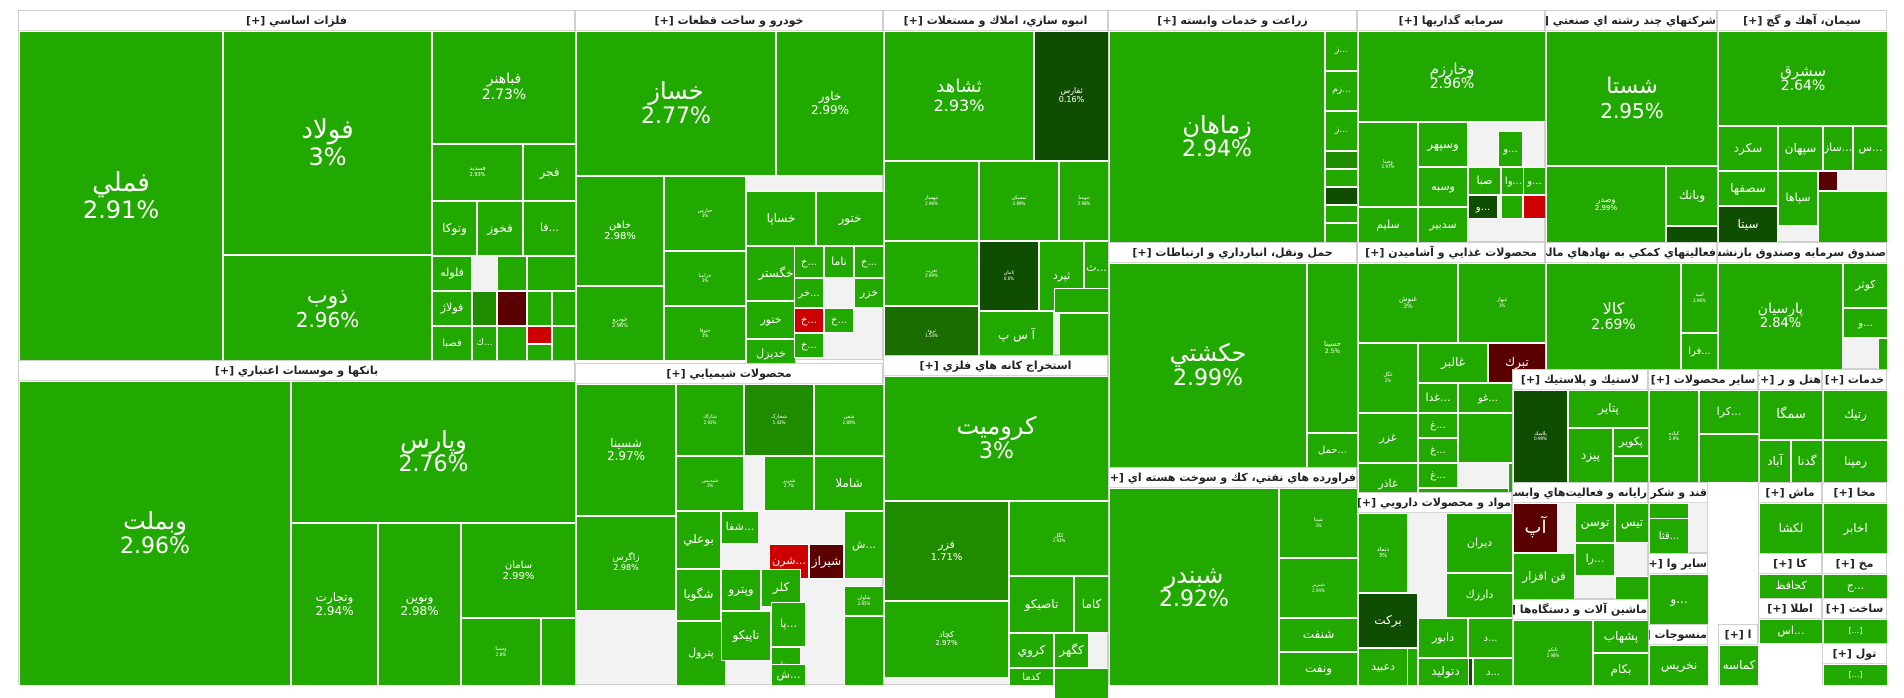 The height and width of the screenshot is (698, 1904). Describe the element at coordinates (626, 450) in the screenshot. I see `stock-tile: شسينا 2.97%` at that location.